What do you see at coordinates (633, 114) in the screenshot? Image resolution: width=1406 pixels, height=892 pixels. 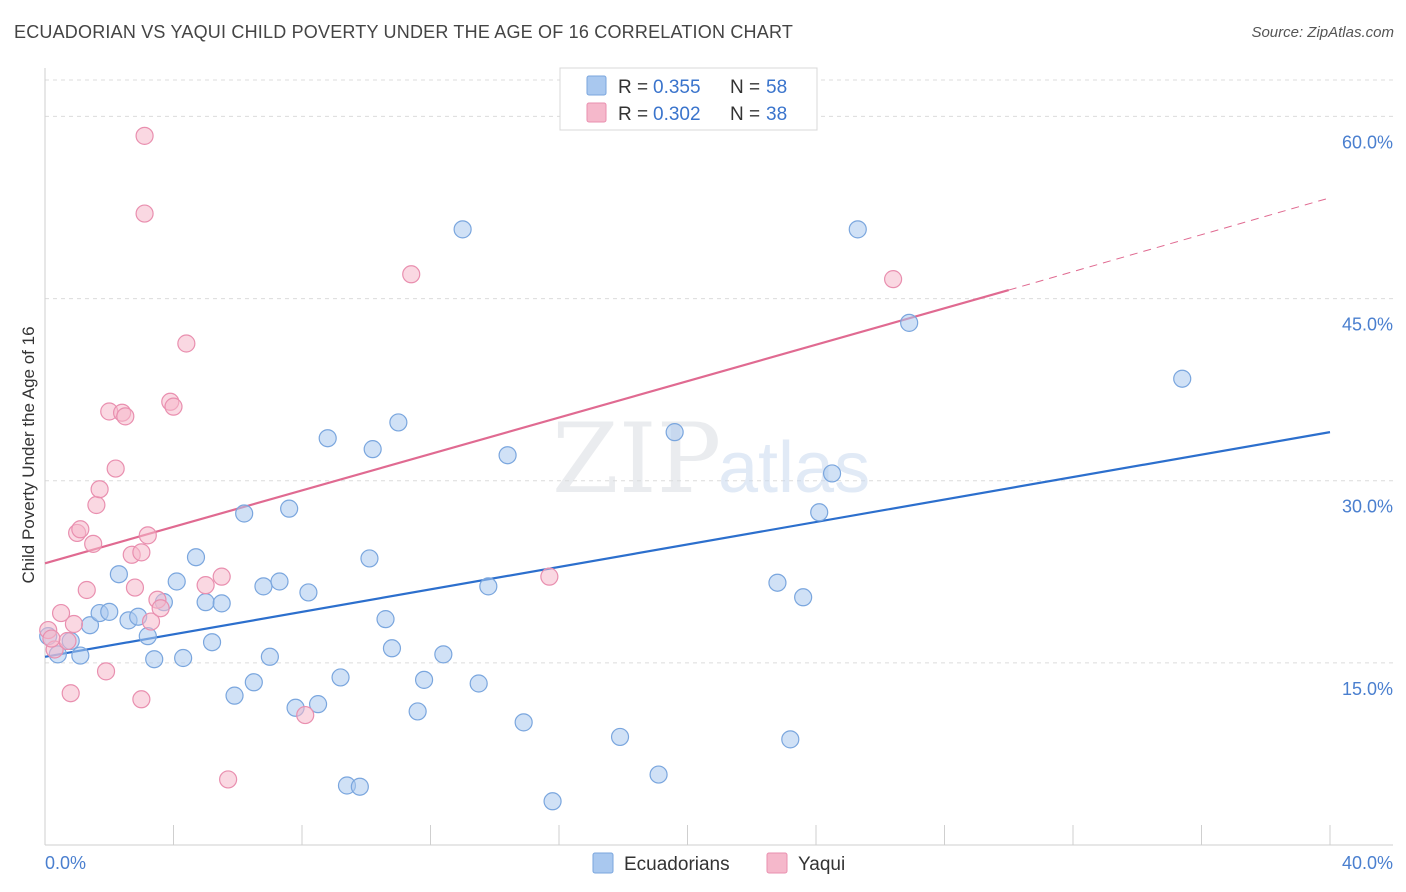 I see `legend-r-label-yaqui: R =` at bounding box center [633, 114].